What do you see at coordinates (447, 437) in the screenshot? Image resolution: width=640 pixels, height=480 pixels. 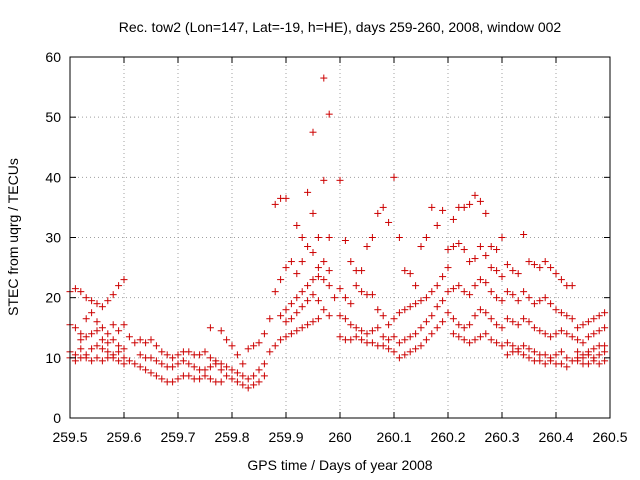 I see `x-tick-label: 260.2` at bounding box center [447, 437].